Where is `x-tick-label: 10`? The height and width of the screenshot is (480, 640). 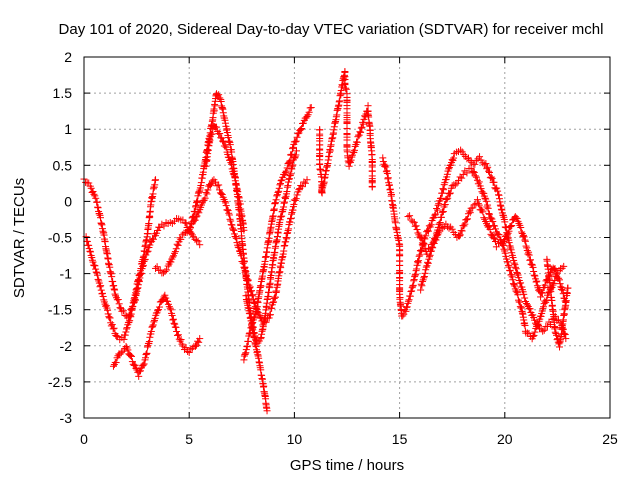
x-tick-label: 10 is located at coordinates (295, 439).